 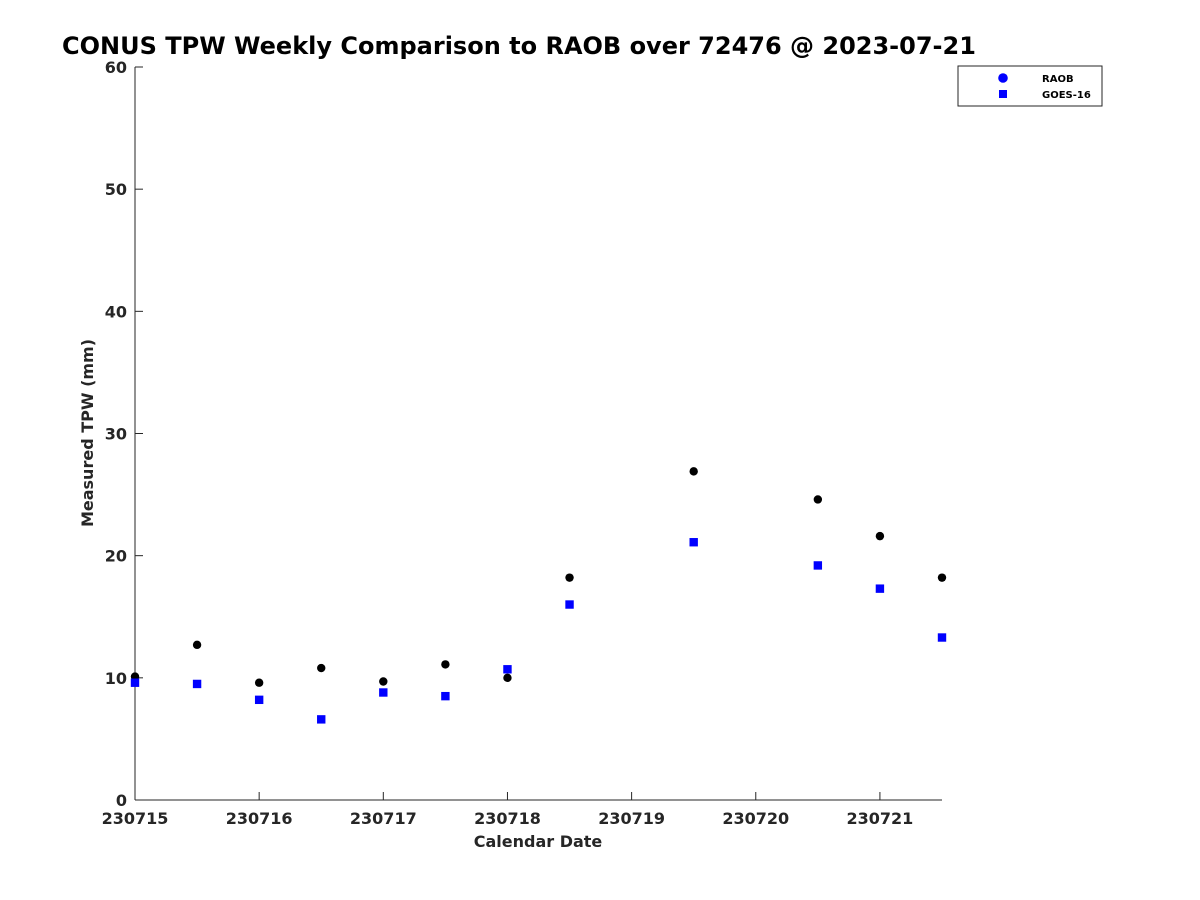 What do you see at coordinates (755, 818) in the screenshot?
I see `x-tick-label: 230720` at bounding box center [755, 818].